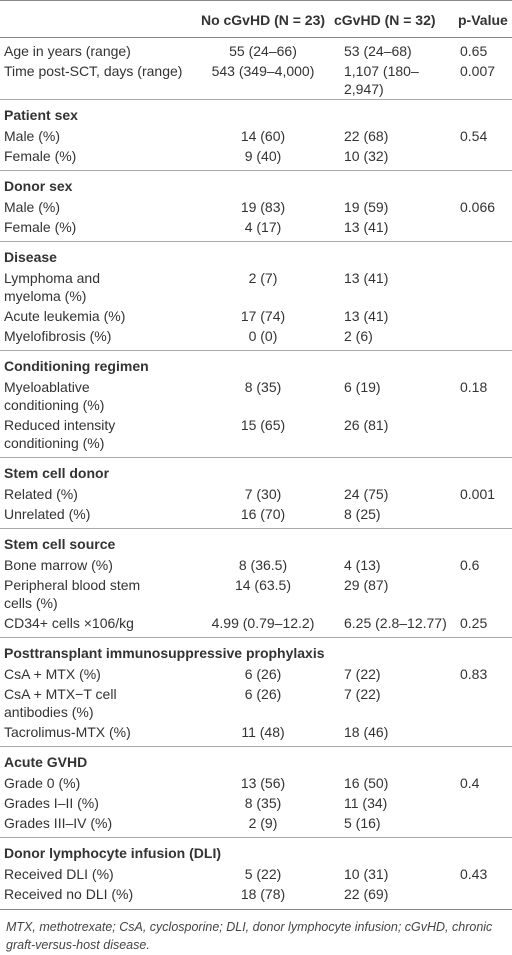 The image size is (512, 955). I want to click on table-cell: 18 (78), so click(263, 897).